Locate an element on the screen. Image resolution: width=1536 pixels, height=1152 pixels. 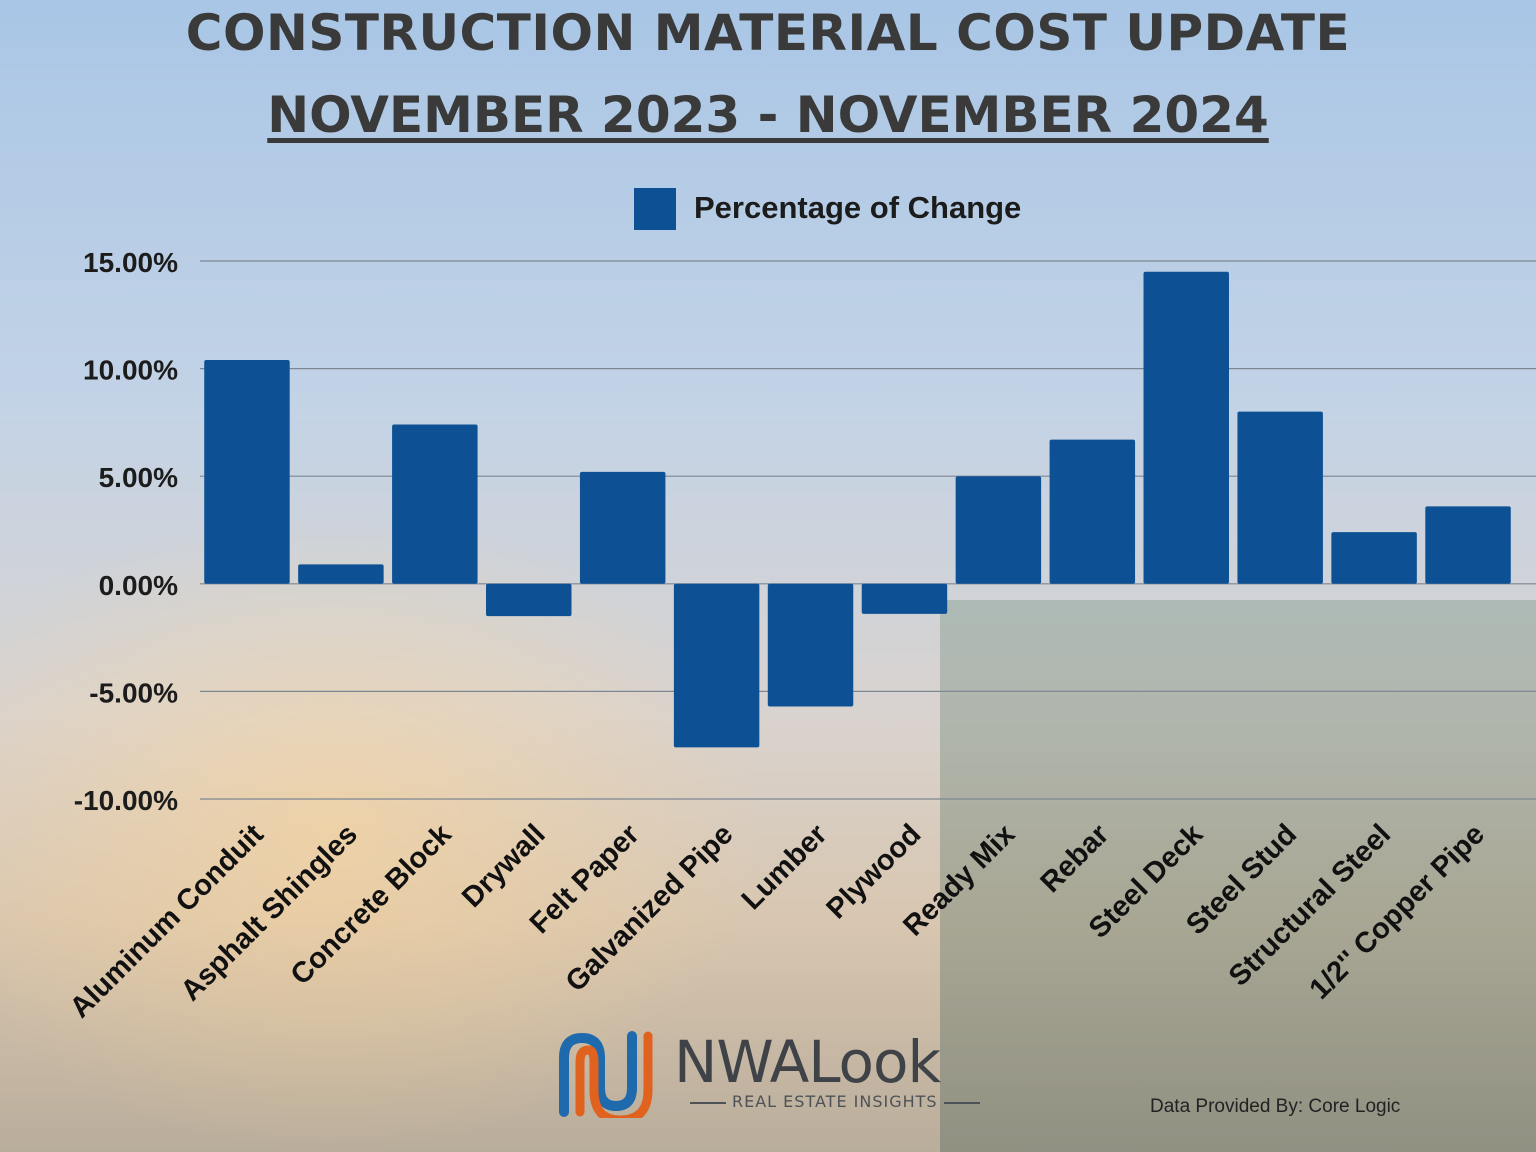
tagline-rule-left is located at coordinates (708, 1102).